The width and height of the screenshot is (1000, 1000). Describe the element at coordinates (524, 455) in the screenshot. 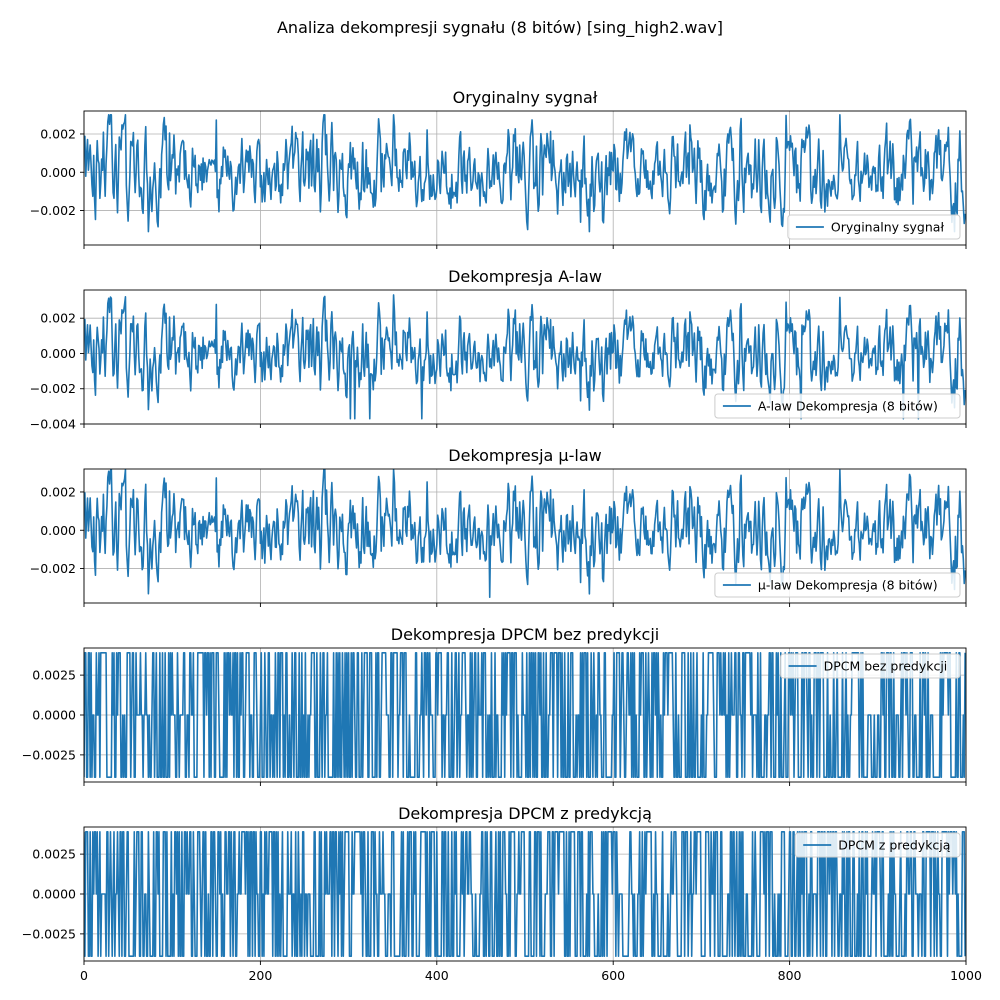

I see `subplot-title: Dekompresja μ-law` at that location.